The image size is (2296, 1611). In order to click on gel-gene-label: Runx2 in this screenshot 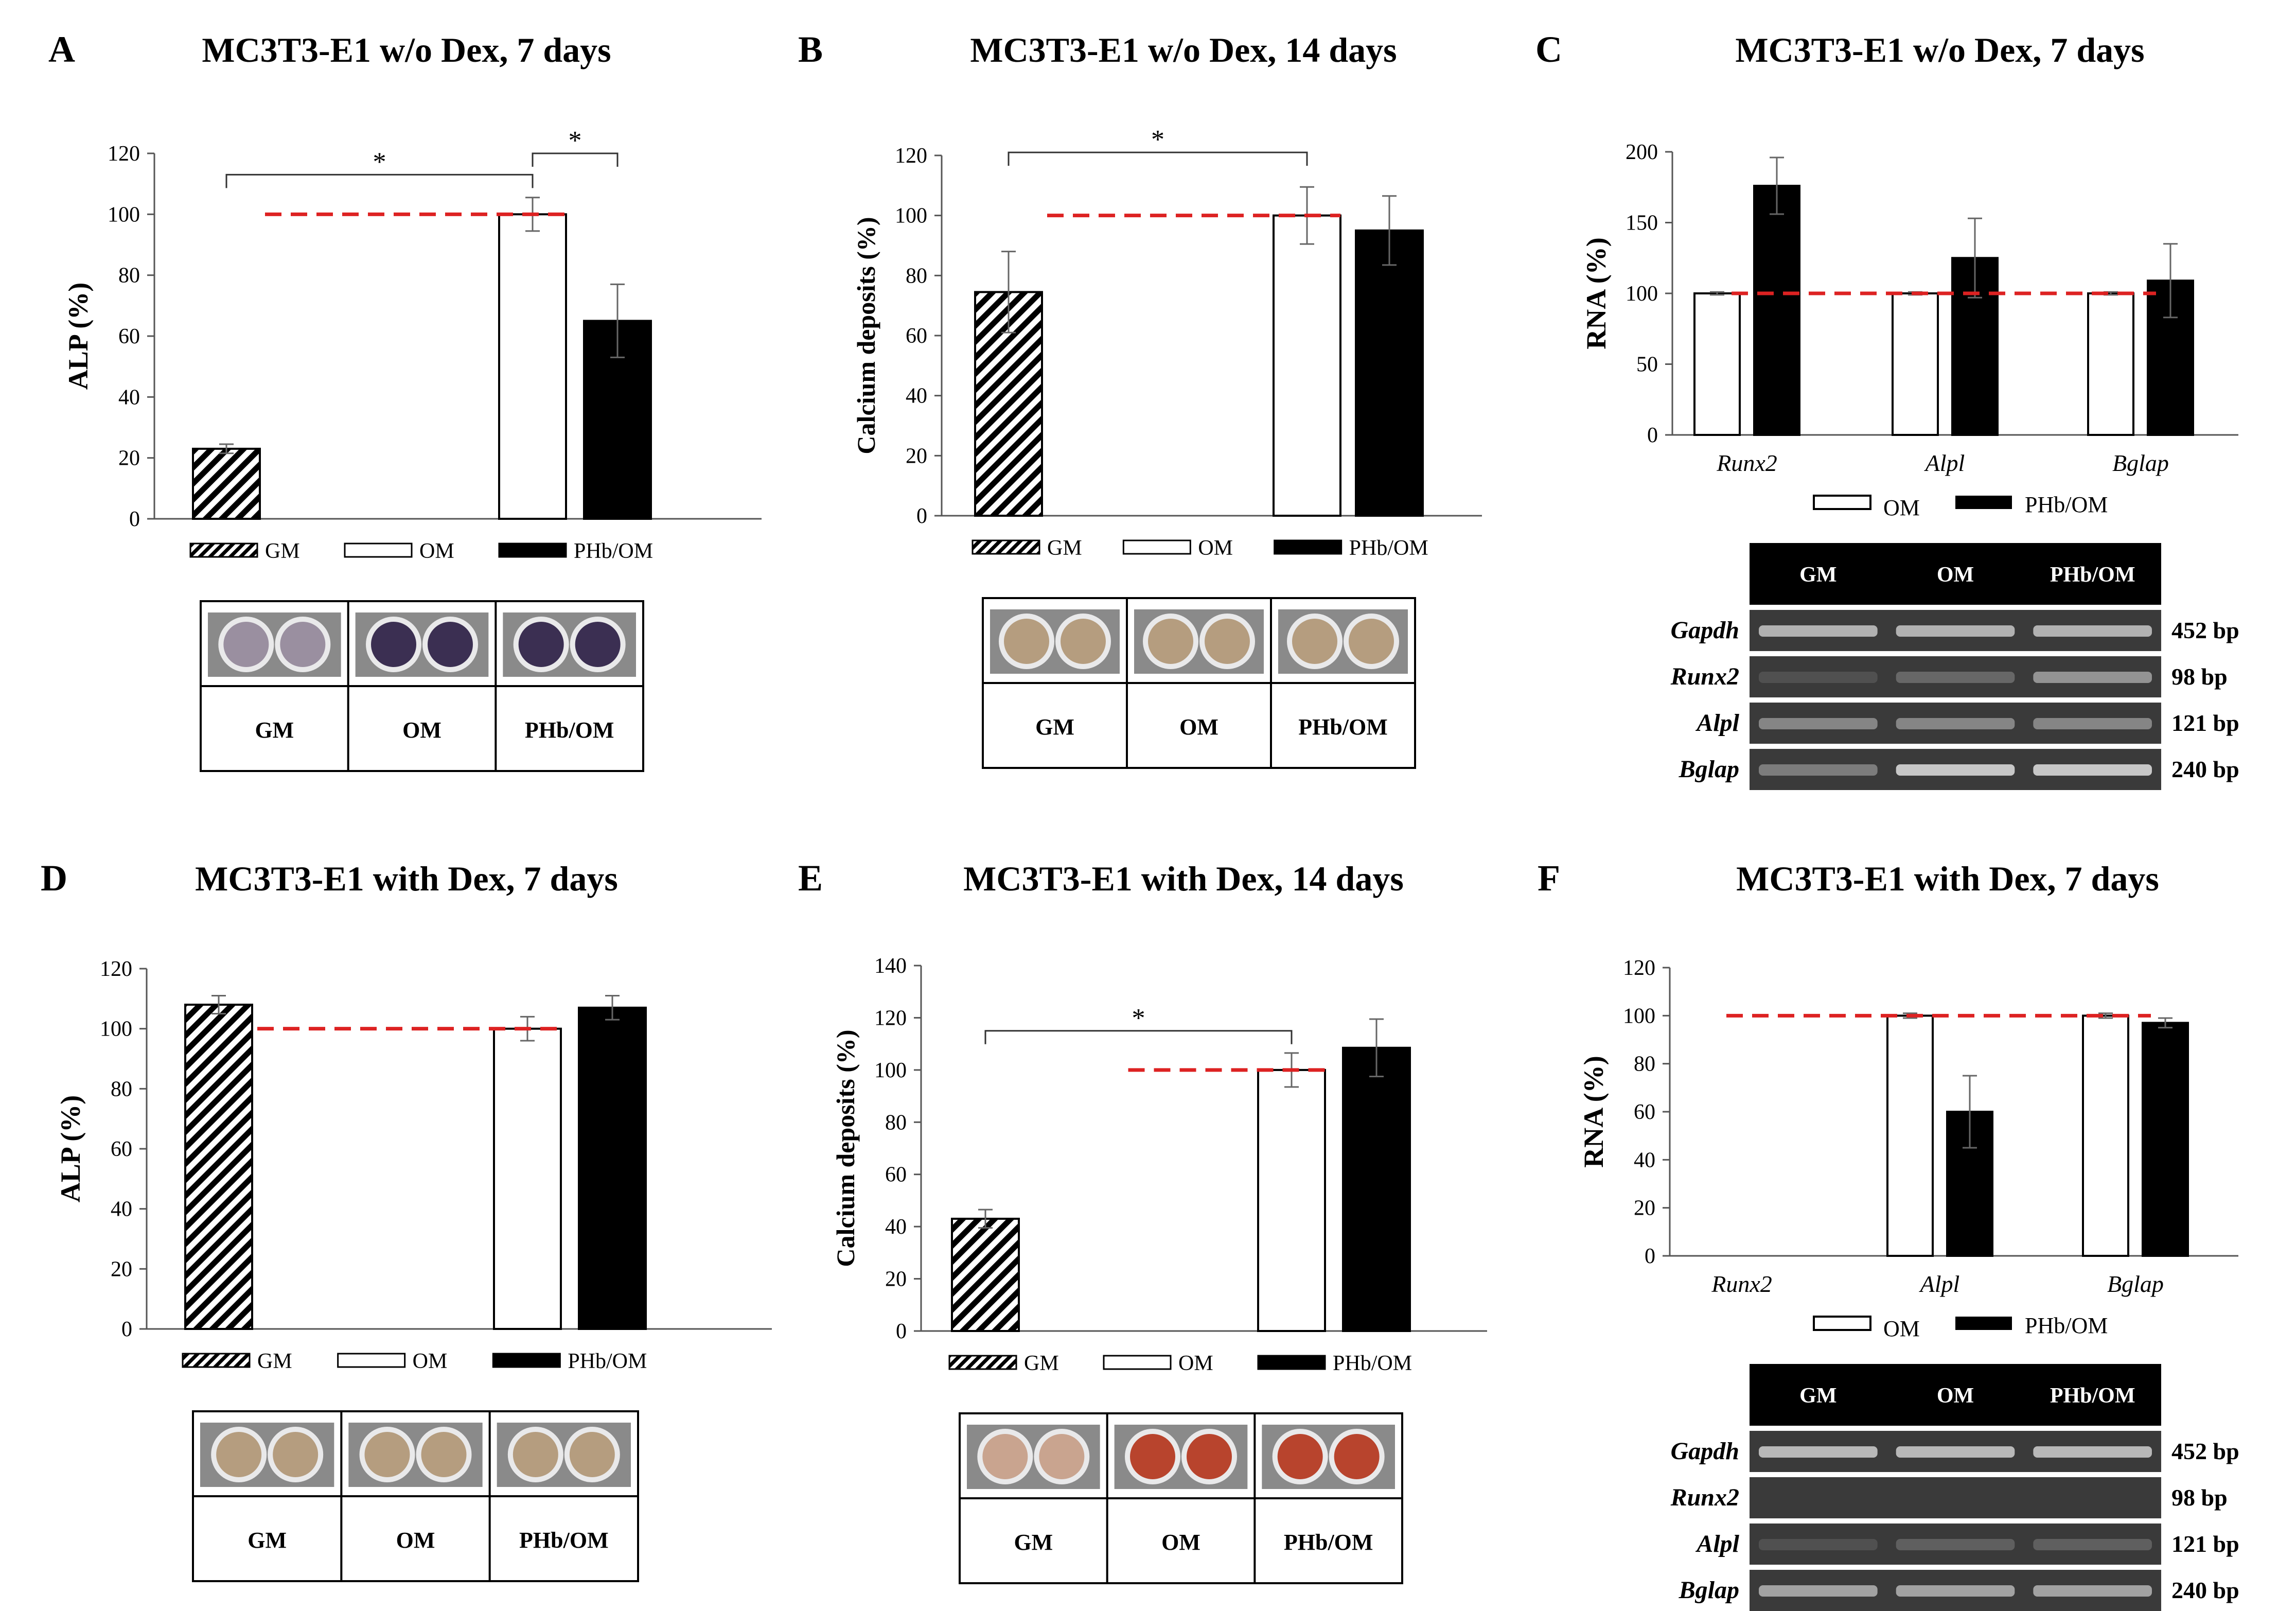, I will do `click(1704, 1497)`.